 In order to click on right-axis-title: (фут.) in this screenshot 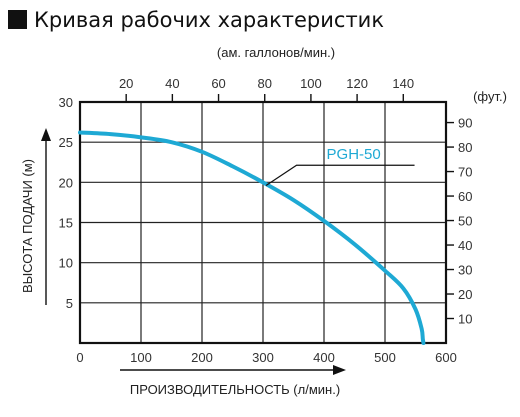, I will do `click(490, 96)`.